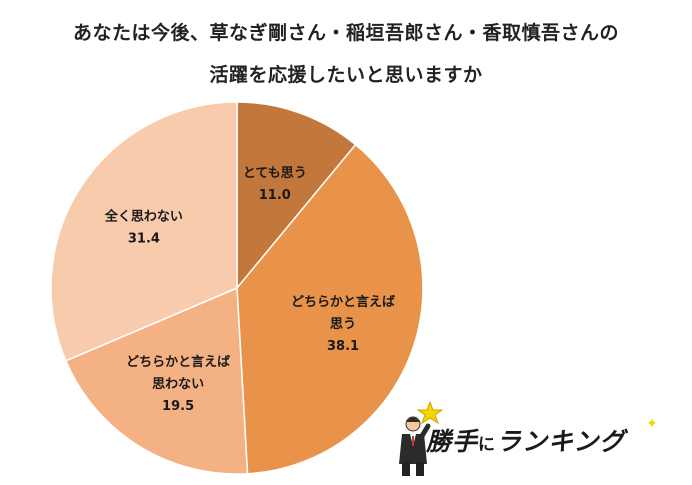 The image size is (692, 485). Describe the element at coordinates (275, 195) in the screenshot. I see `pie-slice-1-value: 11.0` at that location.